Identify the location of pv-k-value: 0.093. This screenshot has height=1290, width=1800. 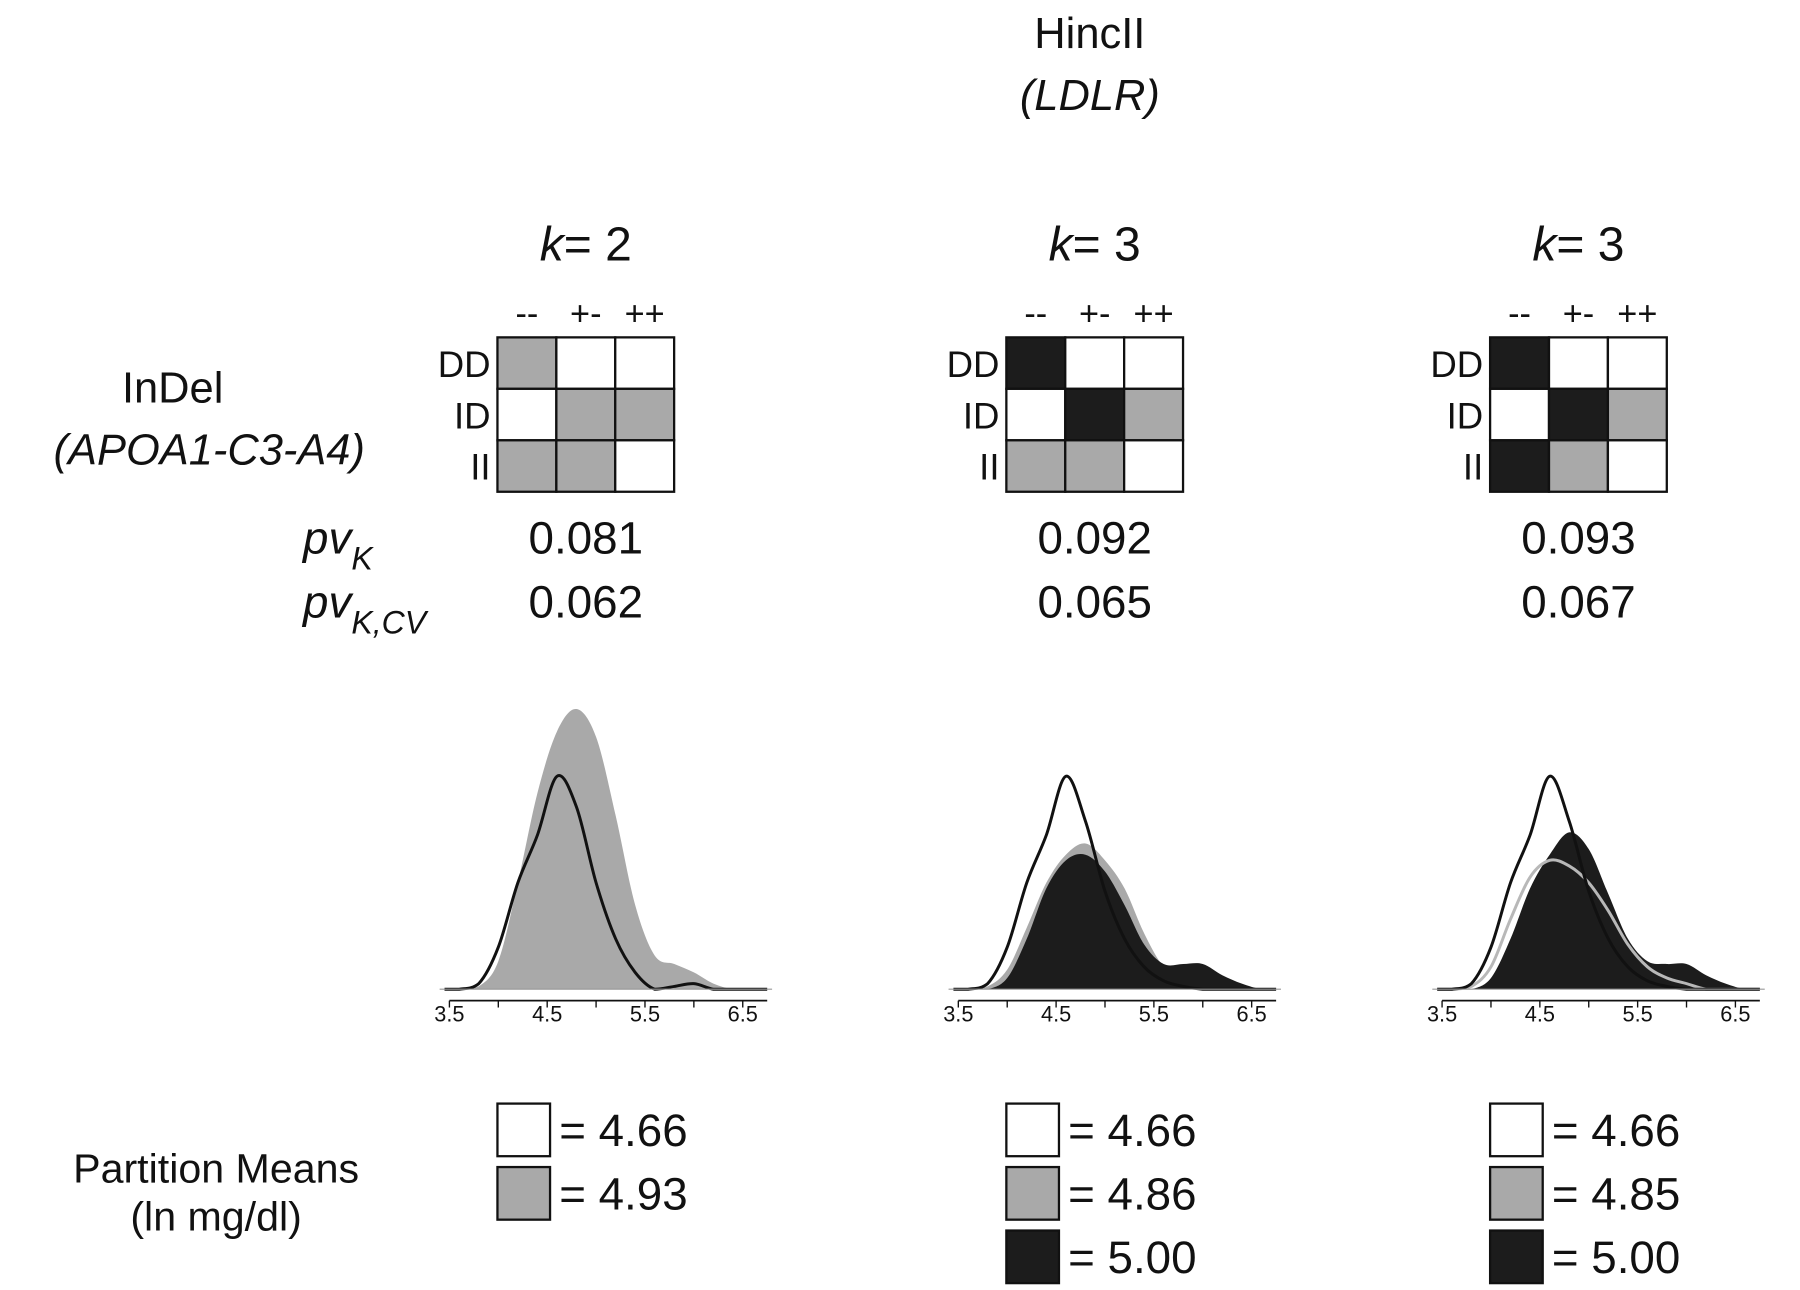
(1578, 538).